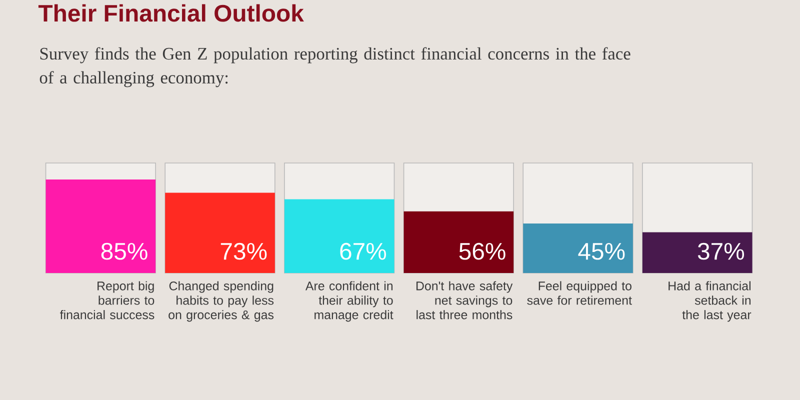 The height and width of the screenshot is (400, 800). Describe the element at coordinates (243, 251) in the screenshot. I see `data-label: 73%` at that location.